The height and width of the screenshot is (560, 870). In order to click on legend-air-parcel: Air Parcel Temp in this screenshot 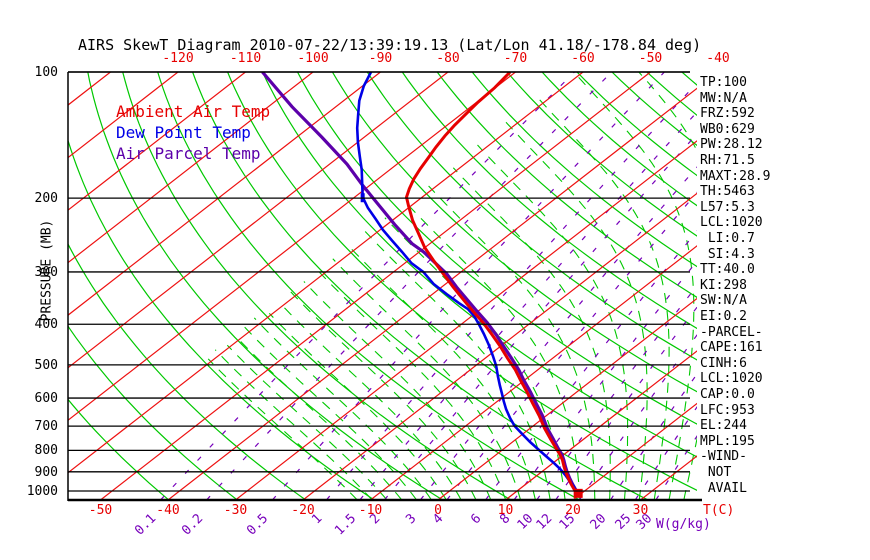, I will do `click(188, 153)`.